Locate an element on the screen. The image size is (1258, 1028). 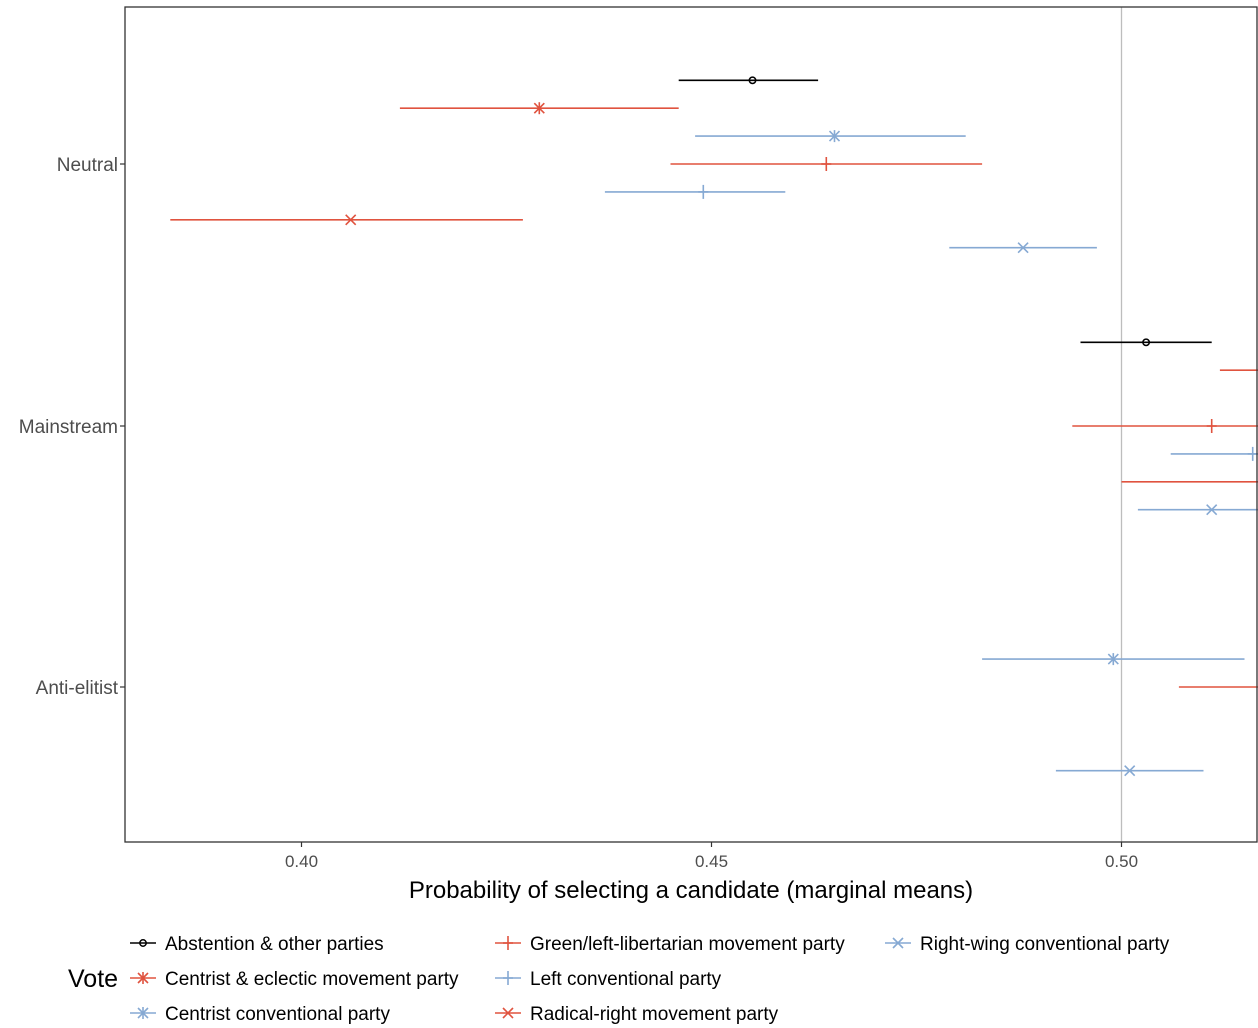
legend-item: Radical-right movement party is located at coordinates (637, 1014).